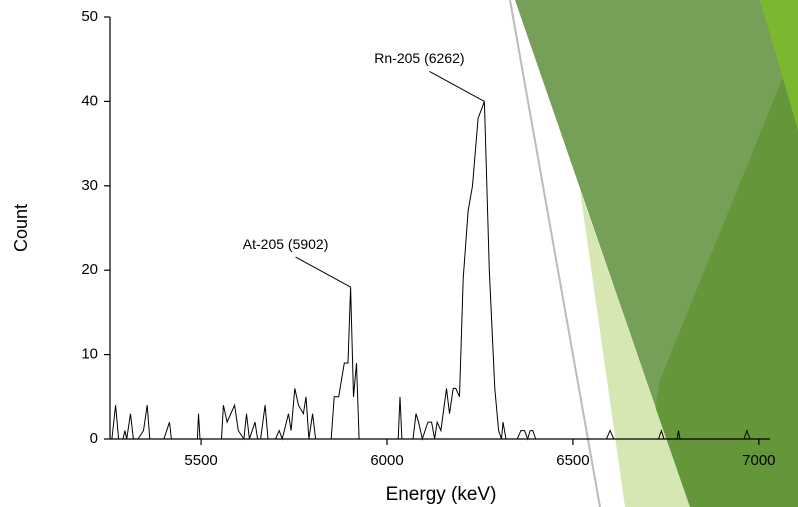  Describe the element at coordinates (21, 228) in the screenshot. I see `y-axis-label: Count` at that location.